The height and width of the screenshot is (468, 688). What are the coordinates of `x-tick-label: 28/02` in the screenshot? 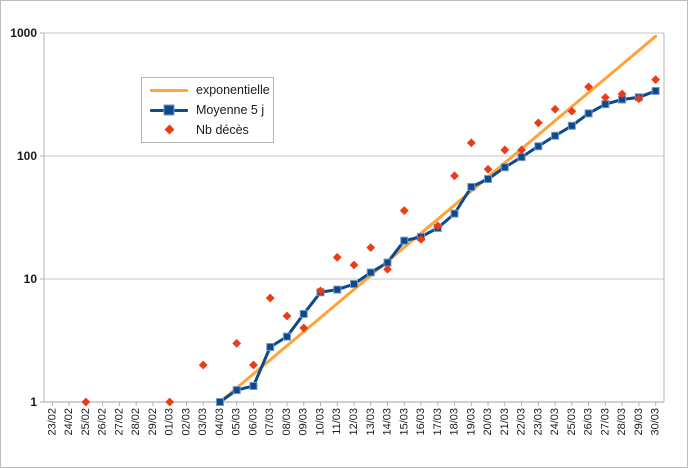 It's located at (136, 422).